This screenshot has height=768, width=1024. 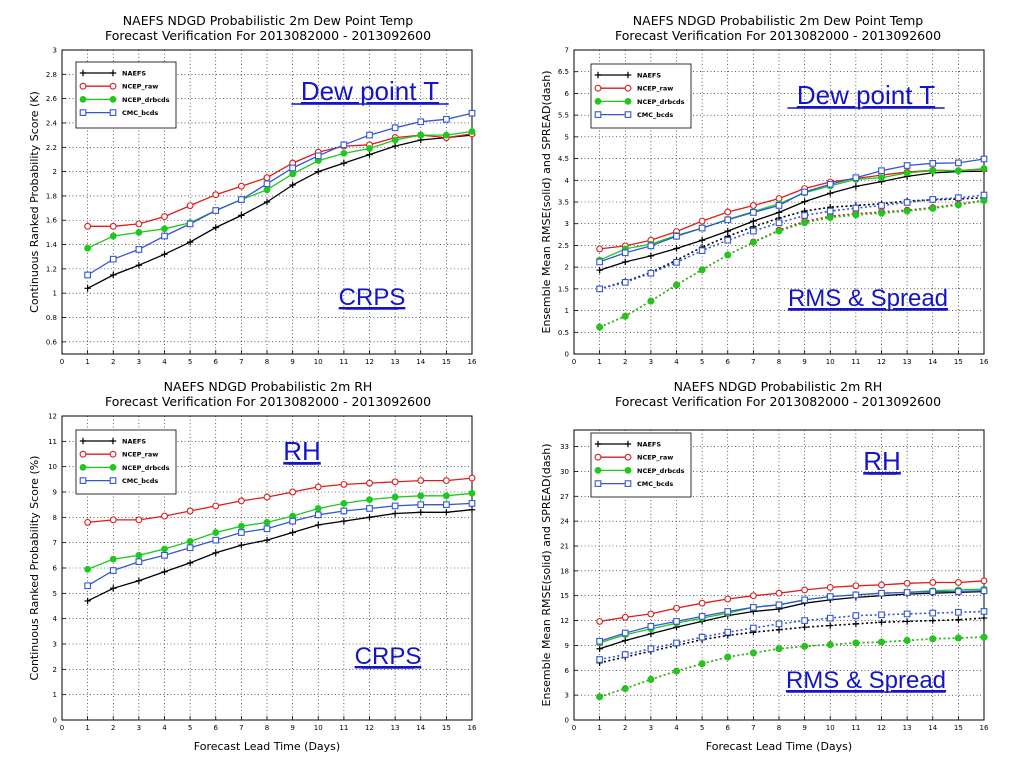 I want to click on metric-annotation: RMS & Spread, so click(x=868, y=298).